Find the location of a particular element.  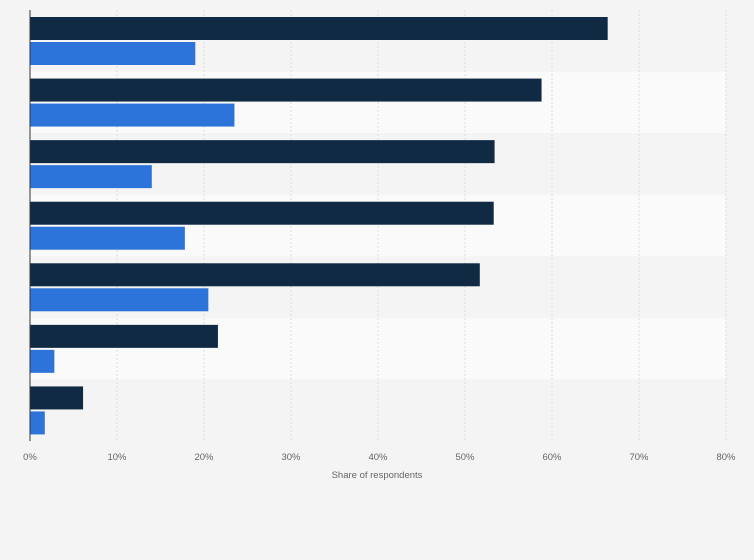

x-axis-title: Share of respondents is located at coordinates (377, 475).